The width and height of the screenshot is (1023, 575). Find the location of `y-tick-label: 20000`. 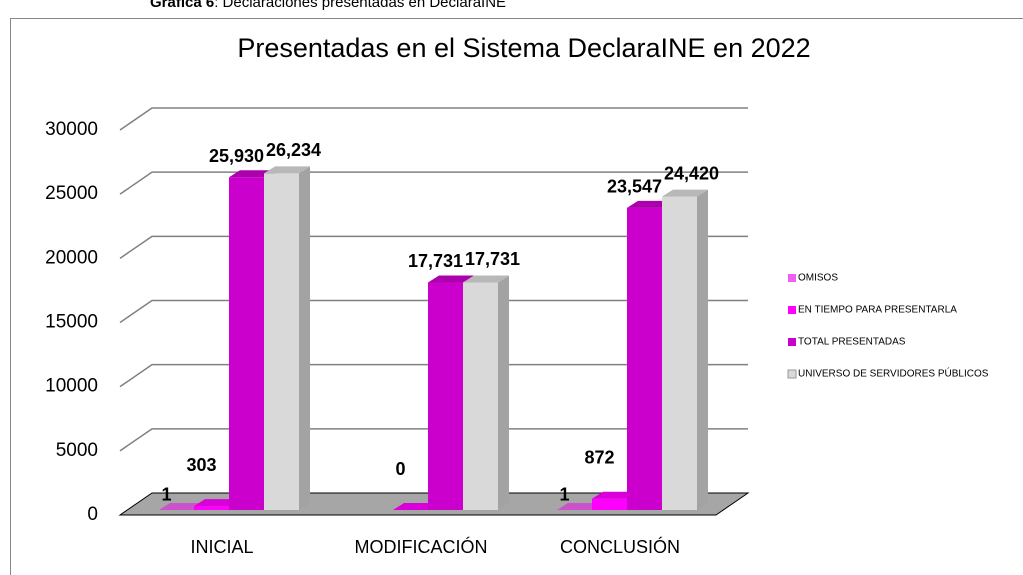

y-tick-label: 20000 is located at coordinates (71, 257).